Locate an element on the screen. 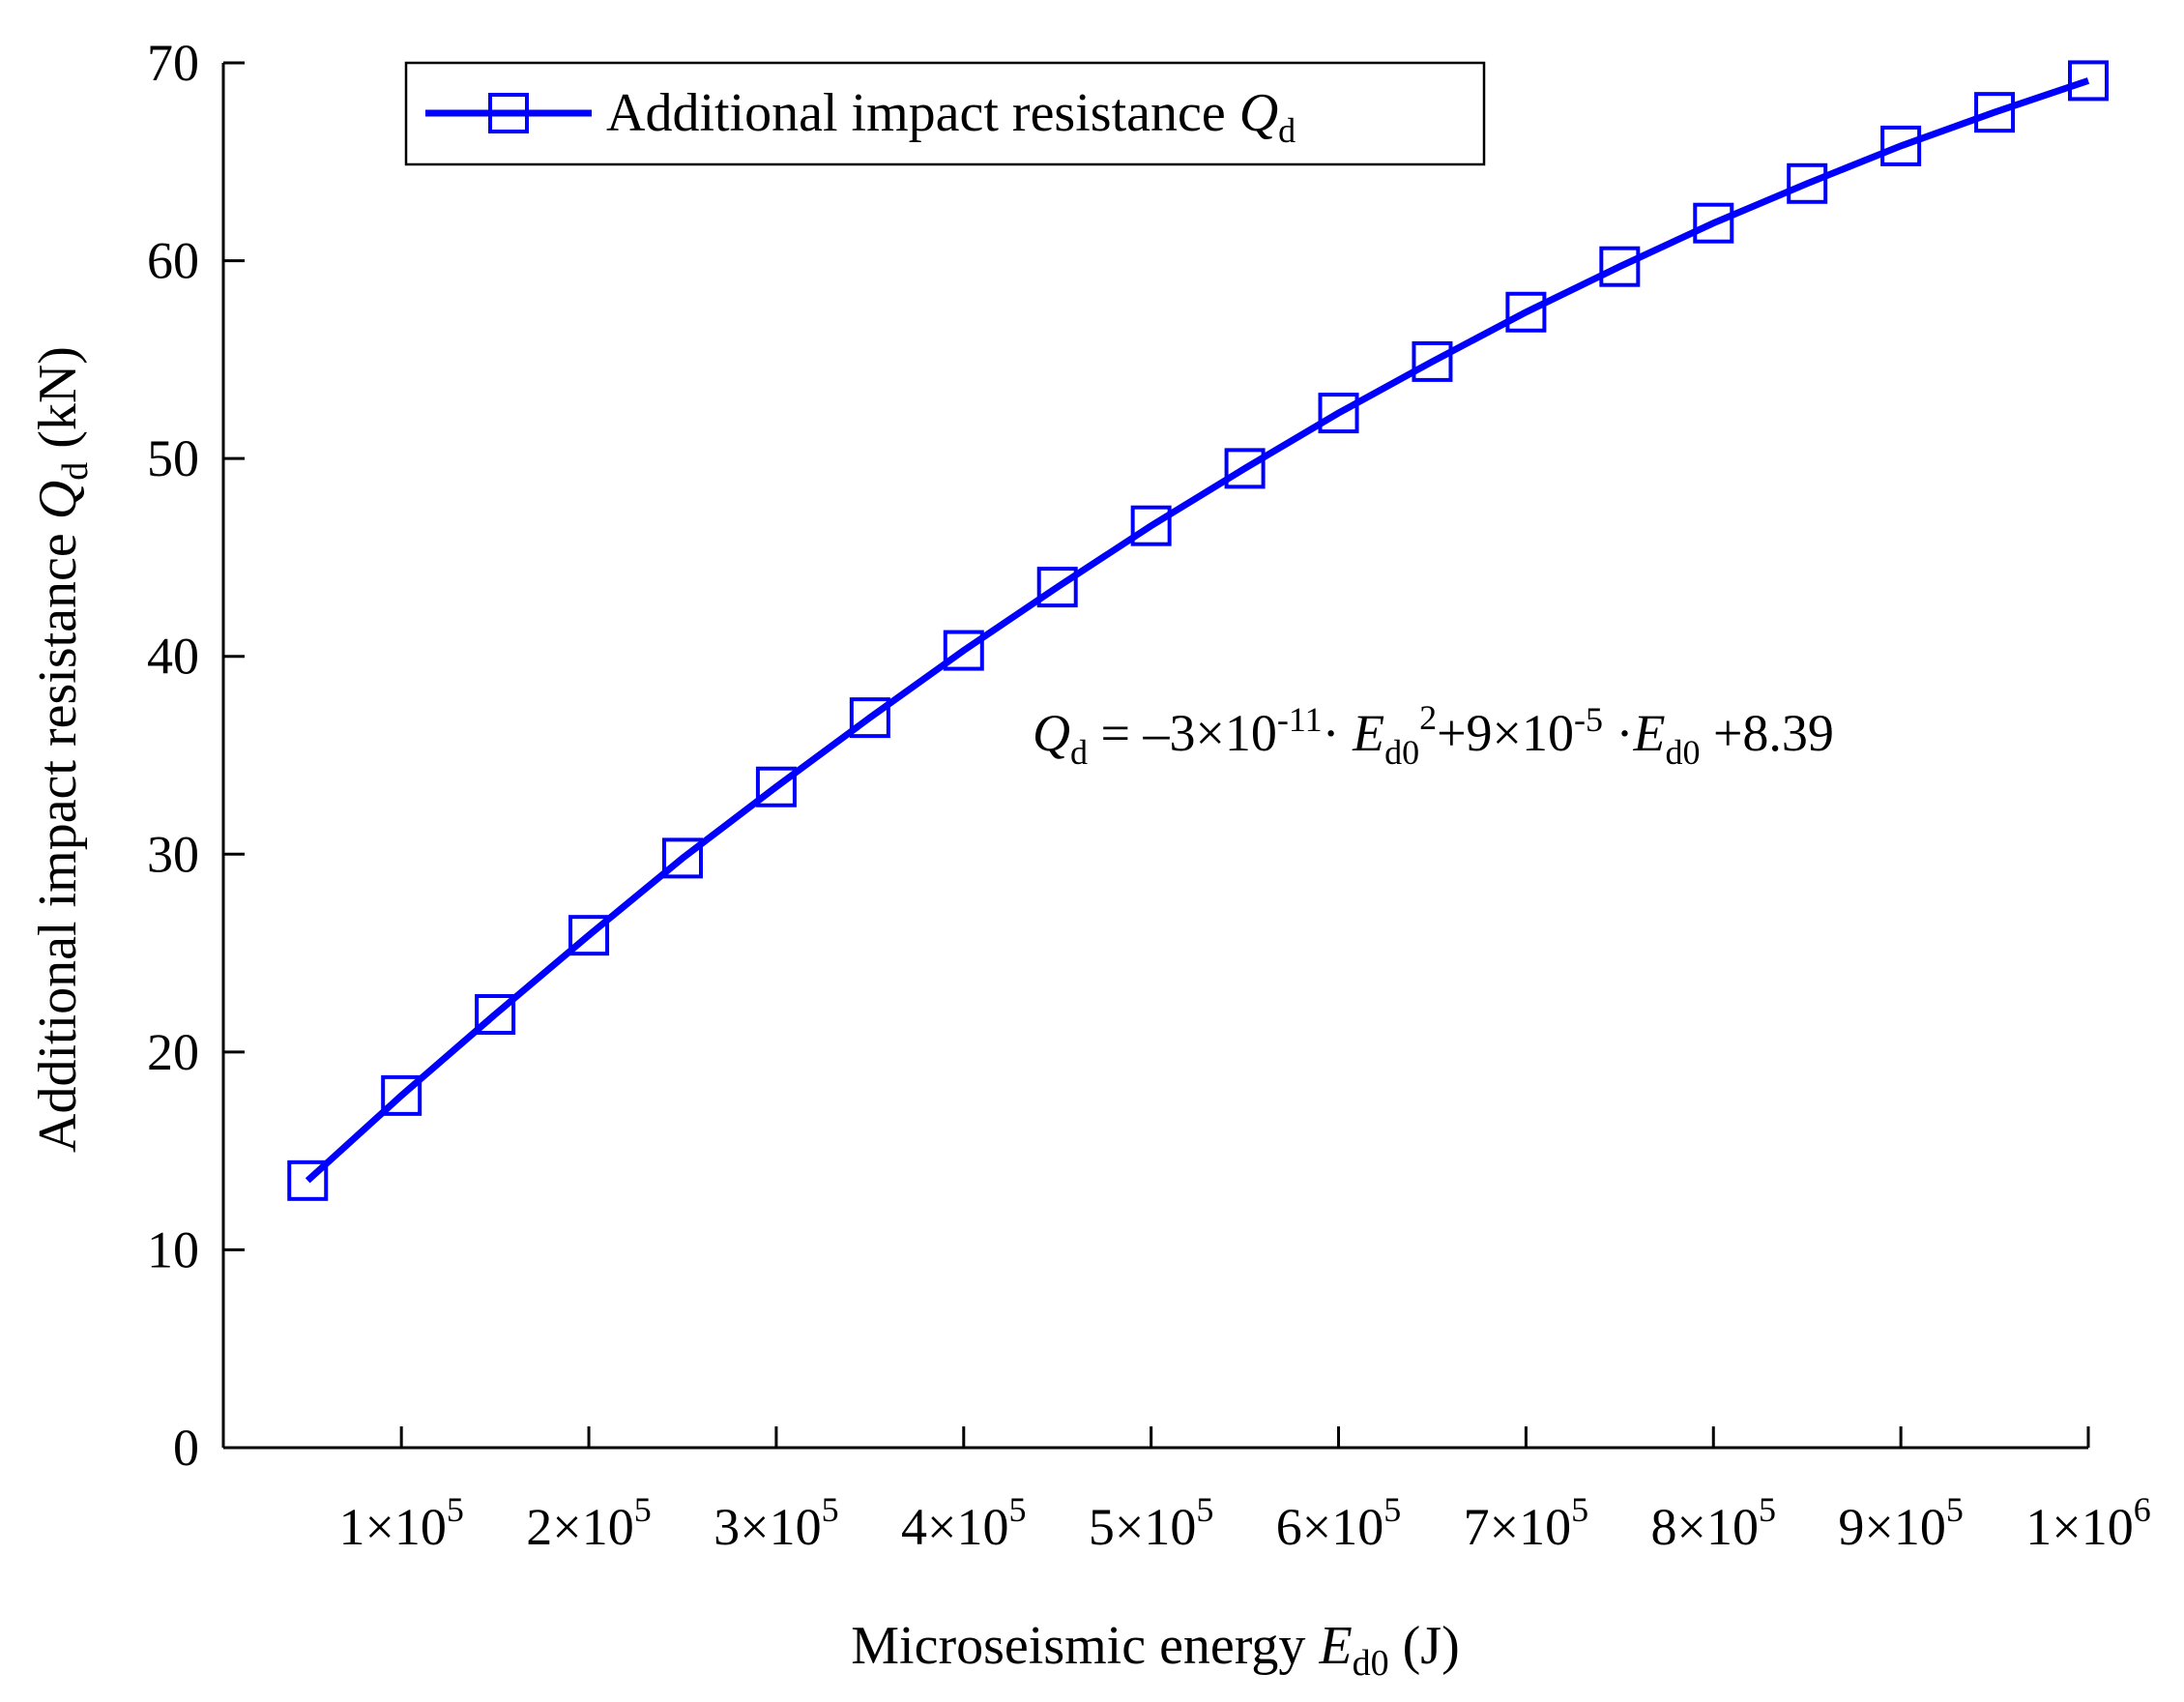 The width and height of the screenshot is (2184, 1702). x-axis-title-subscript: d0 is located at coordinates (1371, 1663).